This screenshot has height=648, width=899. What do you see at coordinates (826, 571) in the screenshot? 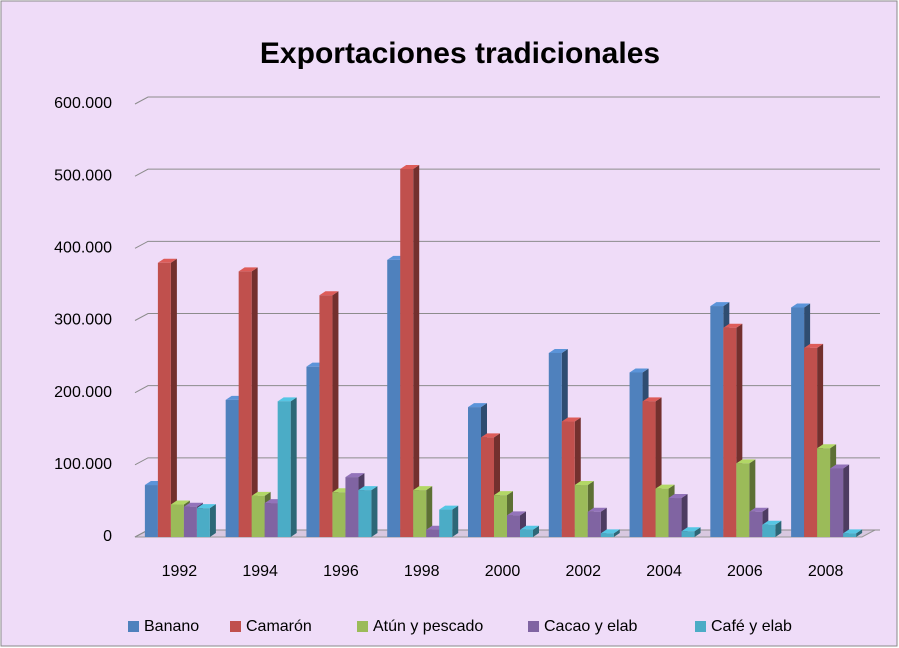
I see `x-tick-label: 2008` at bounding box center [826, 571].